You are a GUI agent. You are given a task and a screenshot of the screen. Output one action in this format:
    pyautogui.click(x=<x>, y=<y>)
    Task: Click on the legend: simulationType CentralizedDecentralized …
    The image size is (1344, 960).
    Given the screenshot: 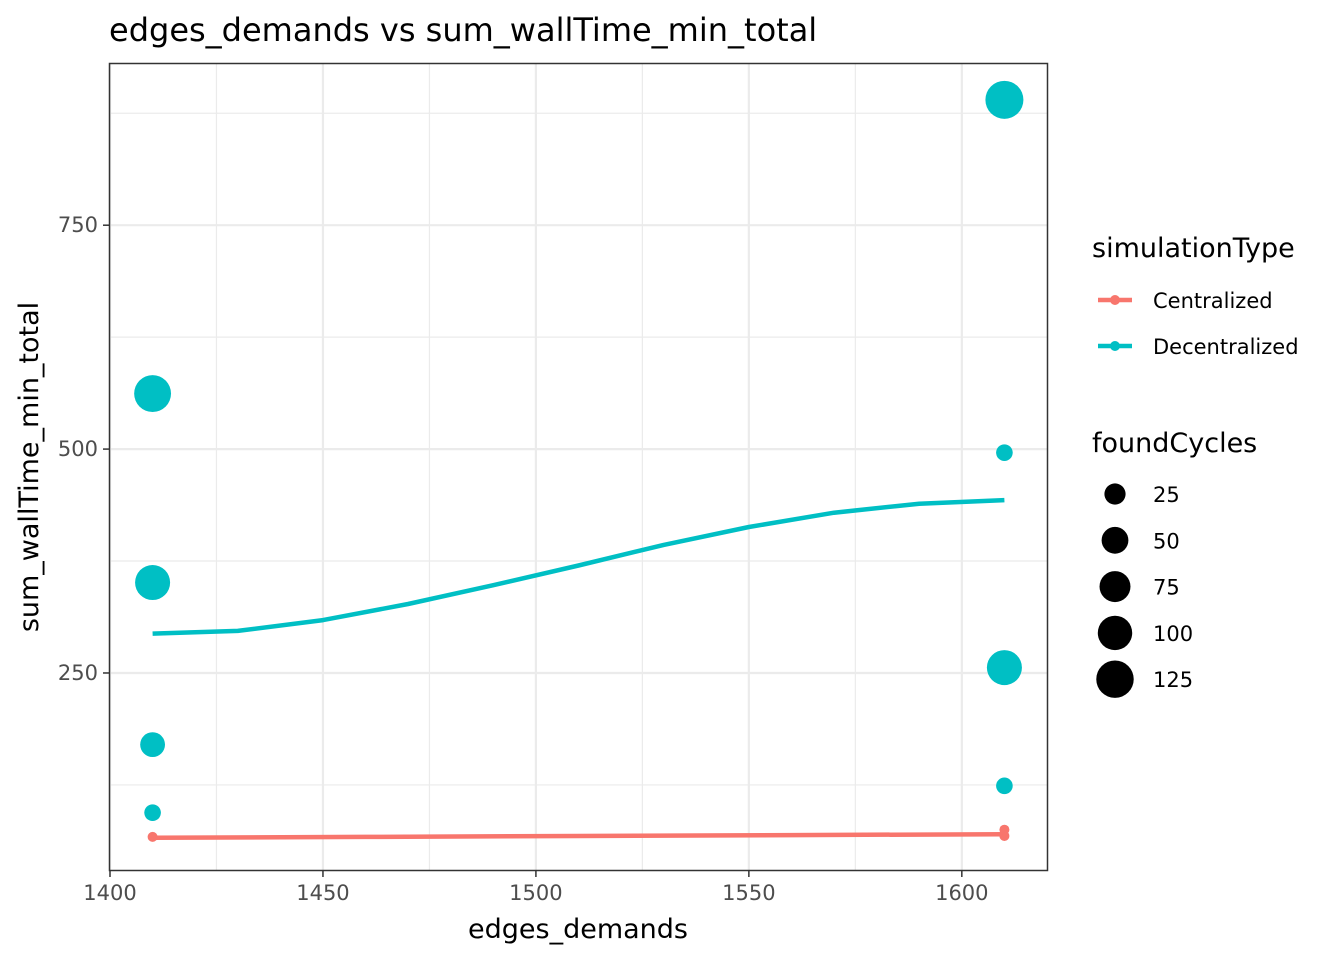 What is the action you would take?
    pyautogui.click(x=1195, y=465)
    